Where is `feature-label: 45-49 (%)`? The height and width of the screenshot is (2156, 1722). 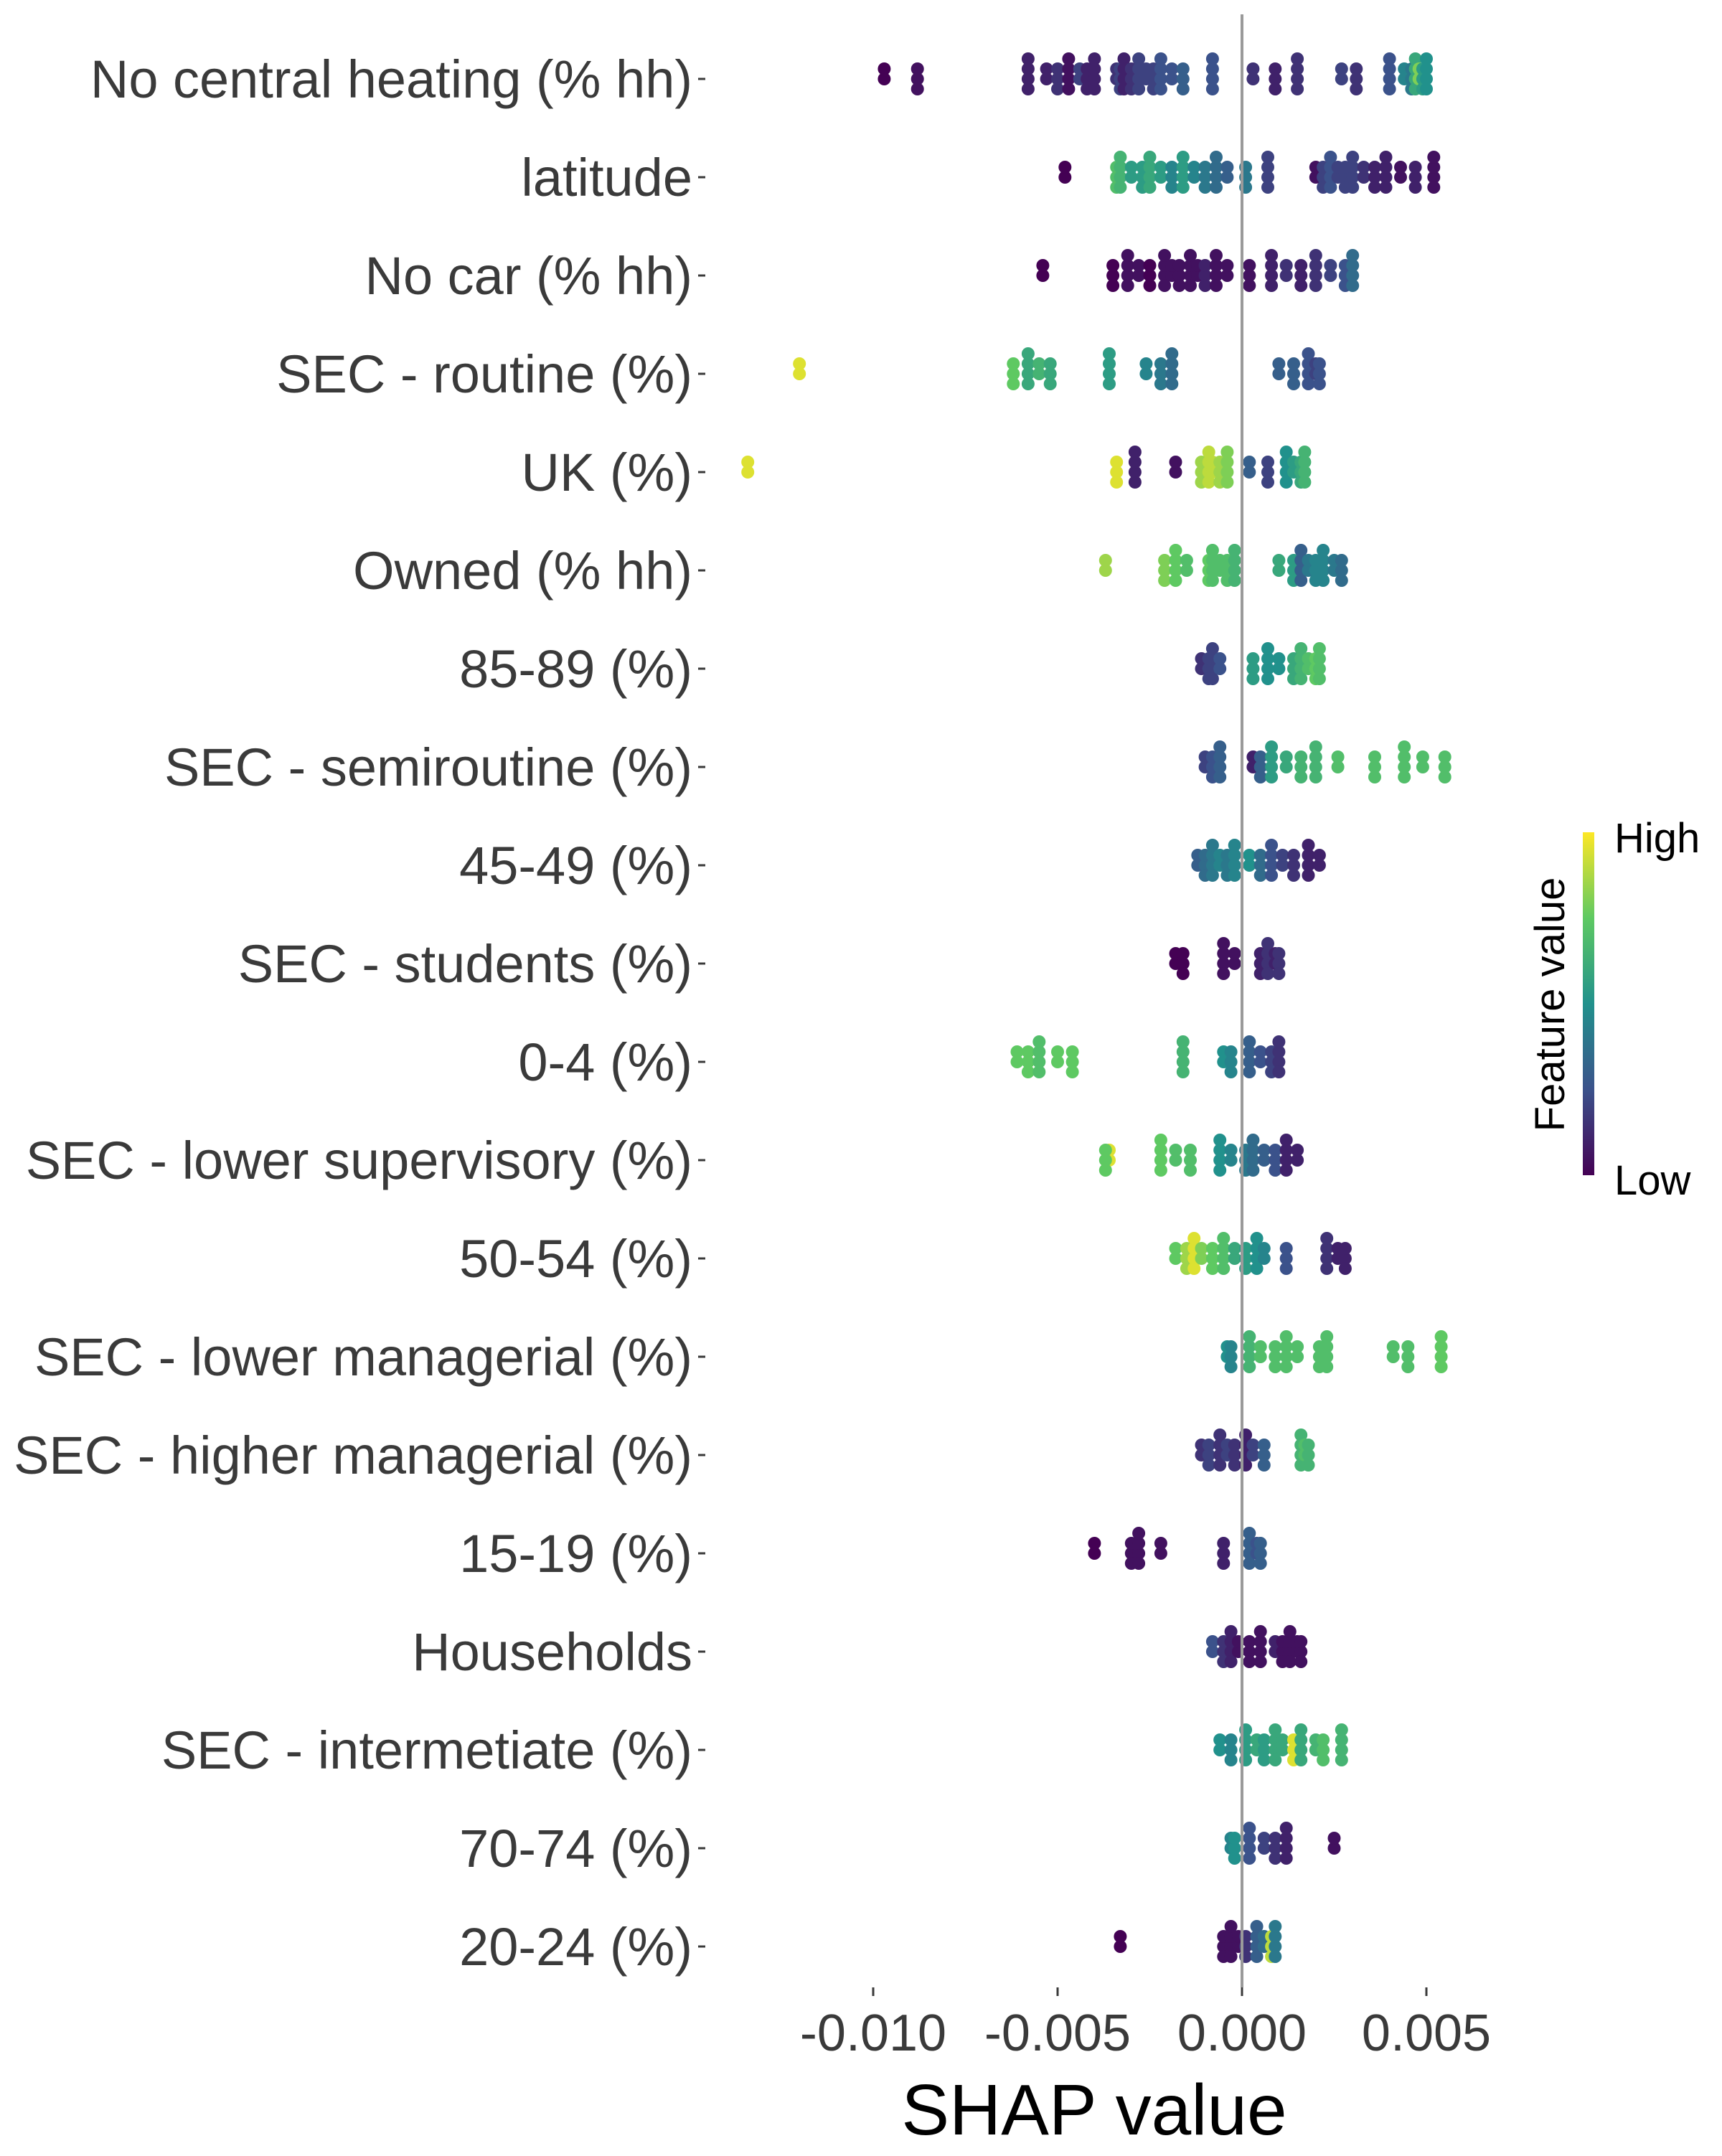 feature-label: 45-49 (%) is located at coordinates (575, 865).